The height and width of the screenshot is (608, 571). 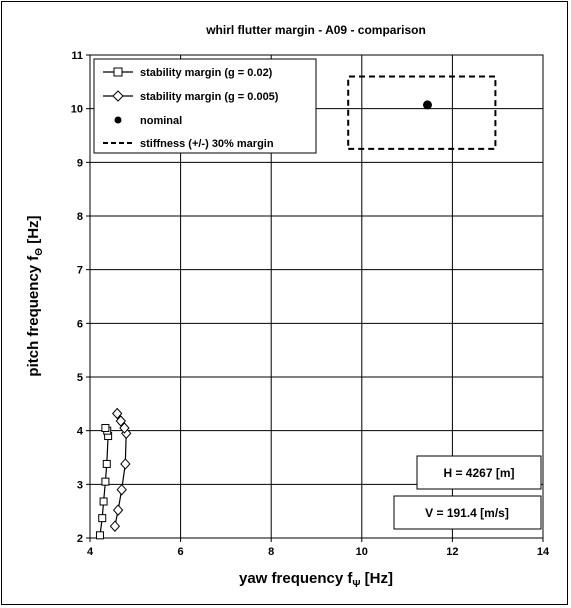 What do you see at coordinates (80, 163) in the screenshot?
I see `y-tick-label: 9` at bounding box center [80, 163].